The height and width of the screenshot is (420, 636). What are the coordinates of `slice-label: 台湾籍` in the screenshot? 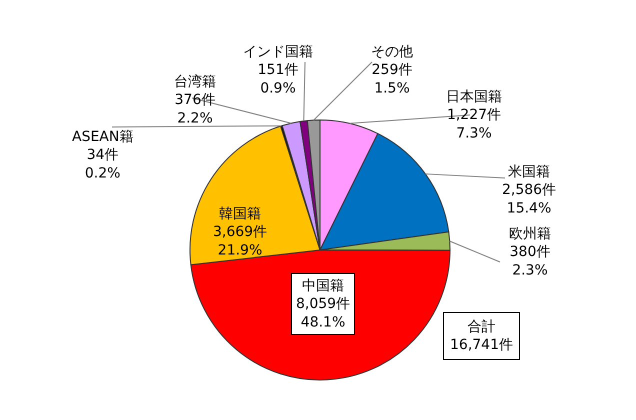 It's located at (195, 82).